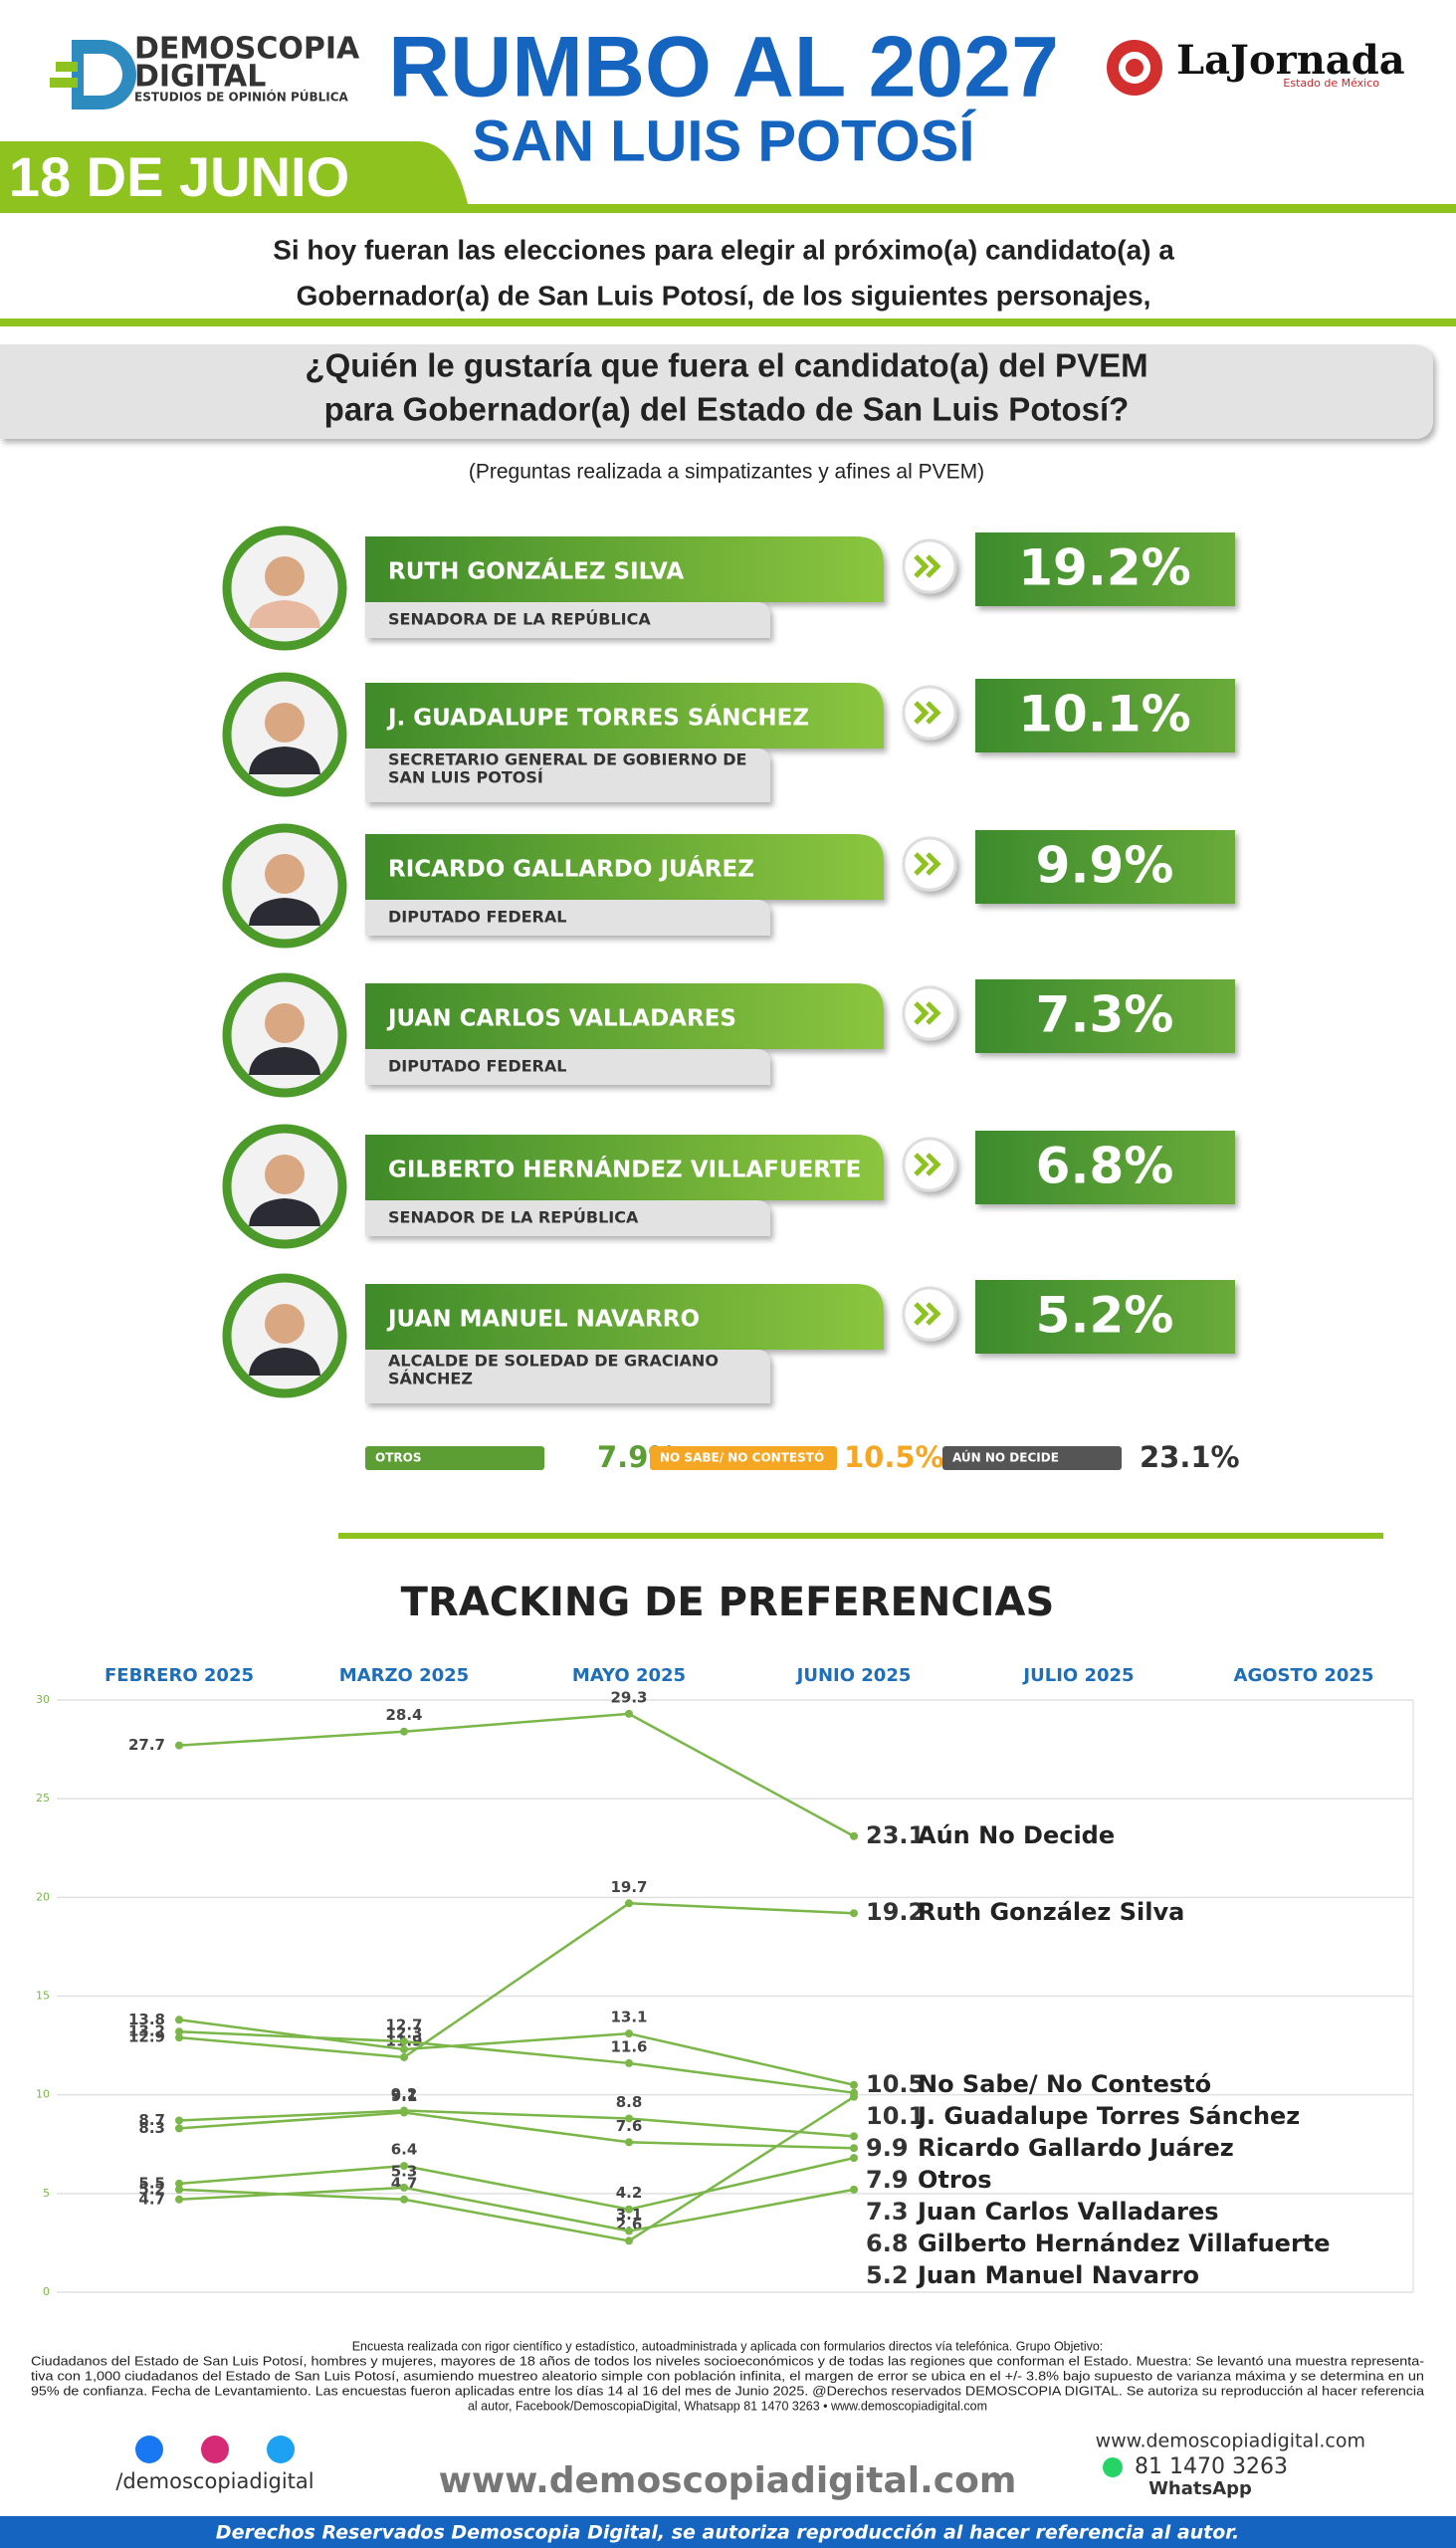  I want to click on website: www.demoscopiadigital.com, so click(728, 2480).